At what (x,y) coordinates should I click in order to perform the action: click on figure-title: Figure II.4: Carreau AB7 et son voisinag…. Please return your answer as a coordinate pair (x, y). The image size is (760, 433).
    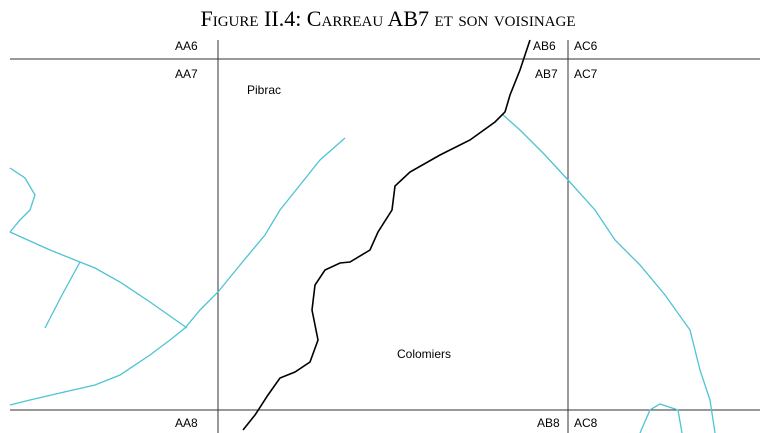
    Looking at the image, I should click on (387, 18).